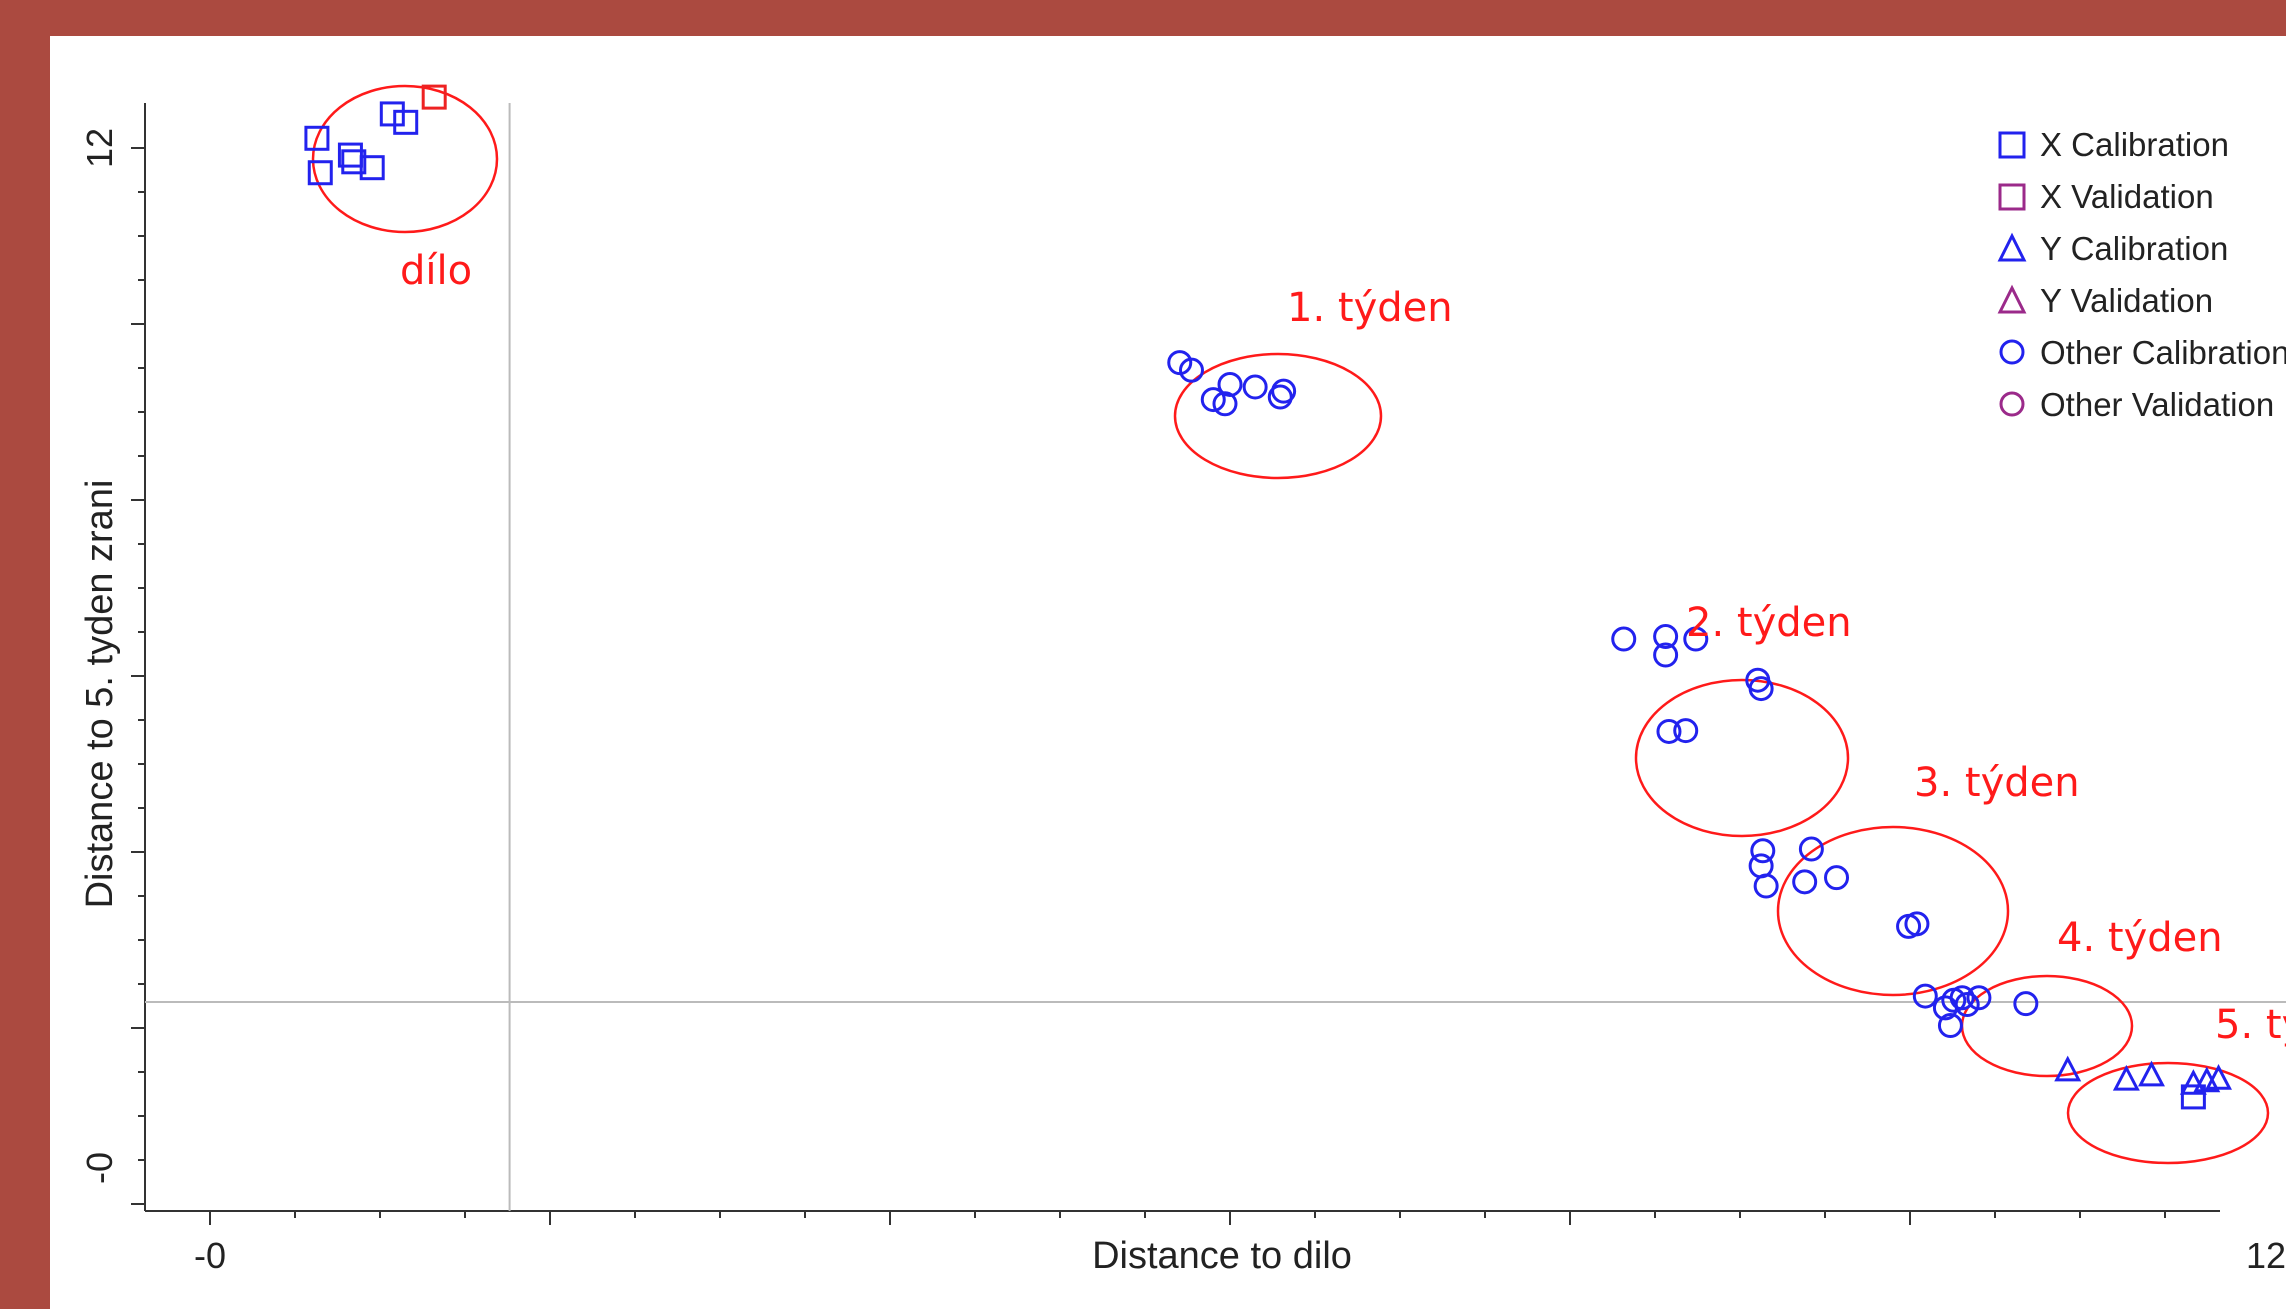  I want to click on annotation-label: 3. týden, so click(1997, 783).